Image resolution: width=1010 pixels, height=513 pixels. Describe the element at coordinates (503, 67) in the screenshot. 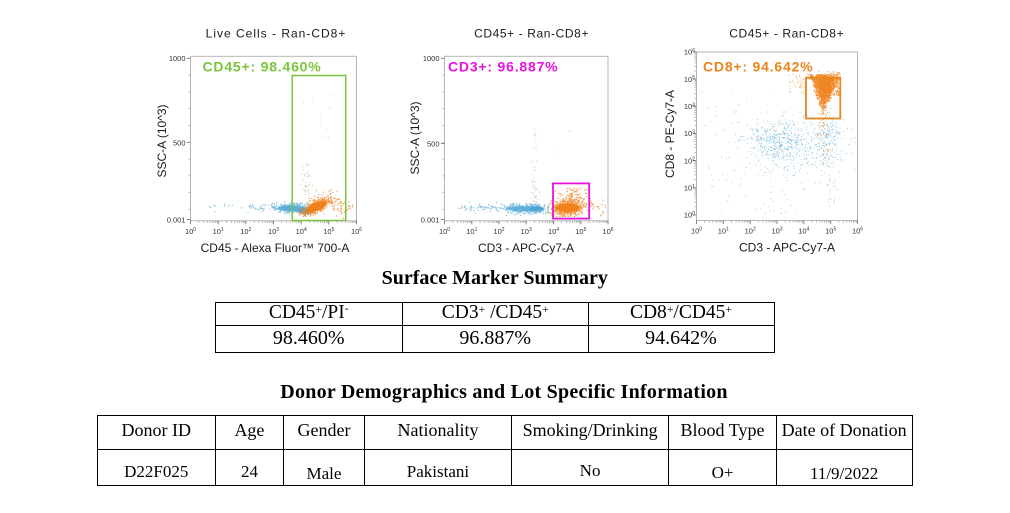

I see `svg-text: CD3+: 96.887%` at that location.